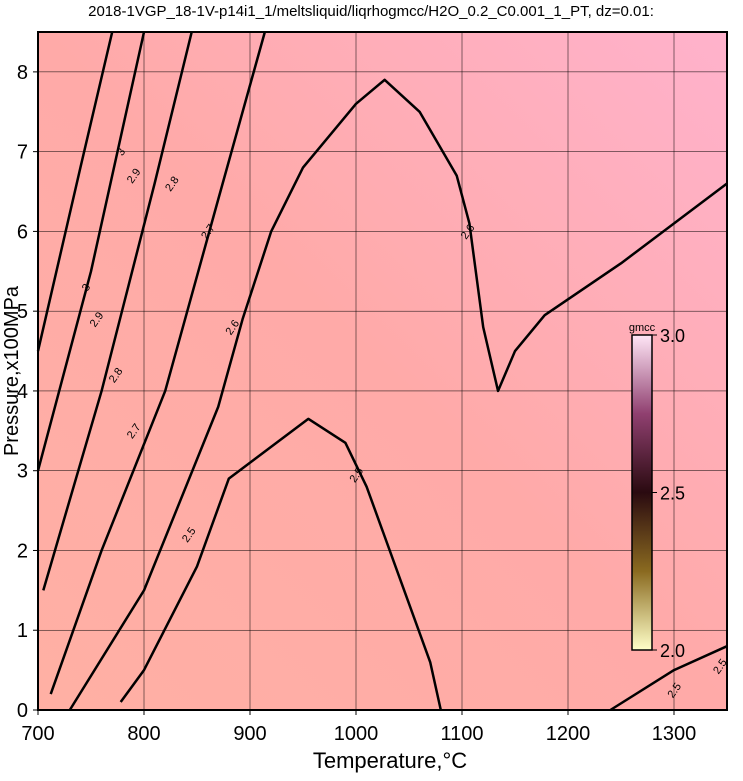 The width and height of the screenshot is (743, 781). What do you see at coordinates (461, 734) in the screenshot?
I see `x-tick-label: 1100` at bounding box center [461, 734].